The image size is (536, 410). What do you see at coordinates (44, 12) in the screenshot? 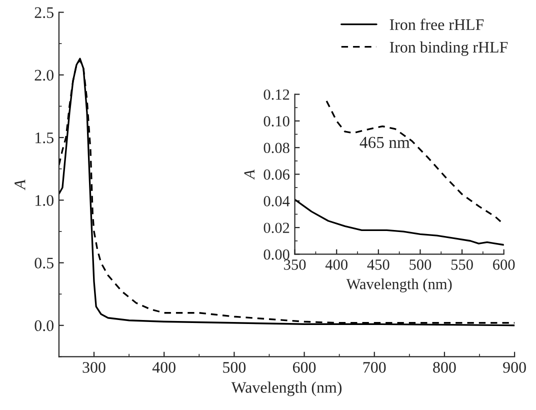
I see `y-tick-label: 2.5` at bounding box center [44, 12].